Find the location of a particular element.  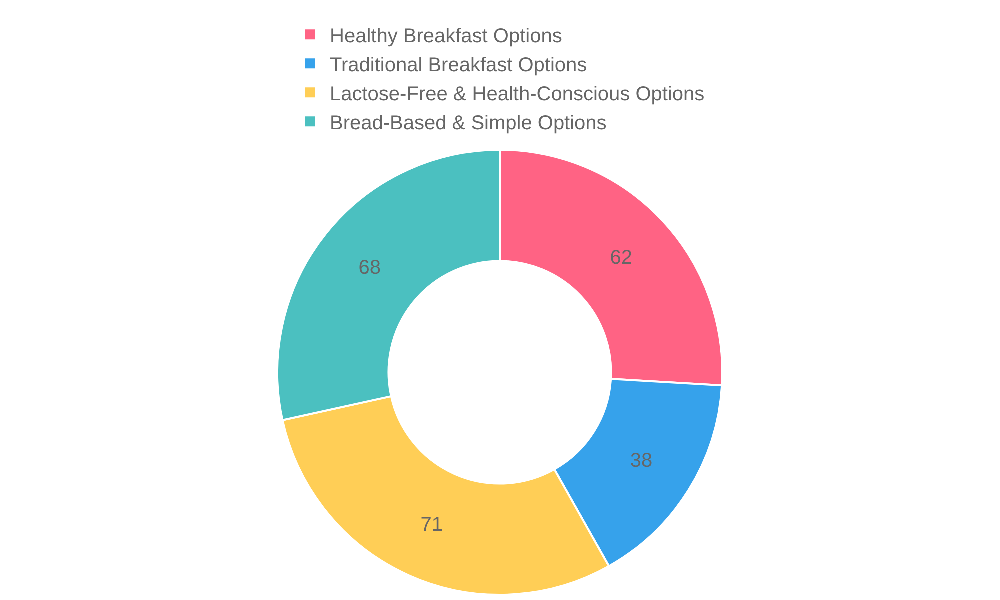

data-label: 38 is located at coordinates (641, 461).